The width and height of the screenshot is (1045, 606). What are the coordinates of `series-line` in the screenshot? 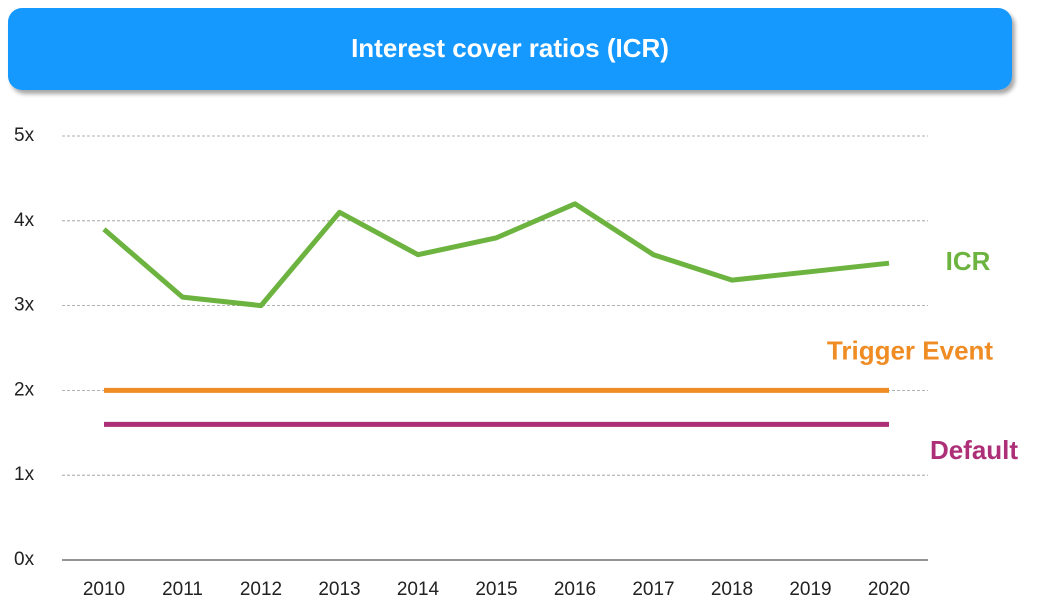 It's located at (496, 255).